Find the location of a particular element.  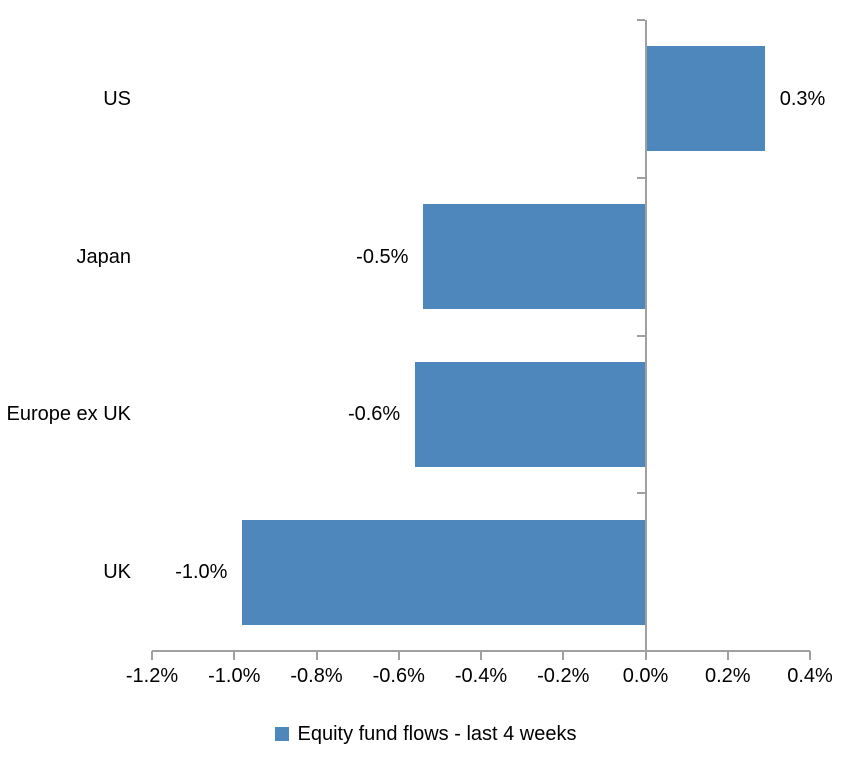

data-label-japan: -0.5% is located at coordinates (382, 256).